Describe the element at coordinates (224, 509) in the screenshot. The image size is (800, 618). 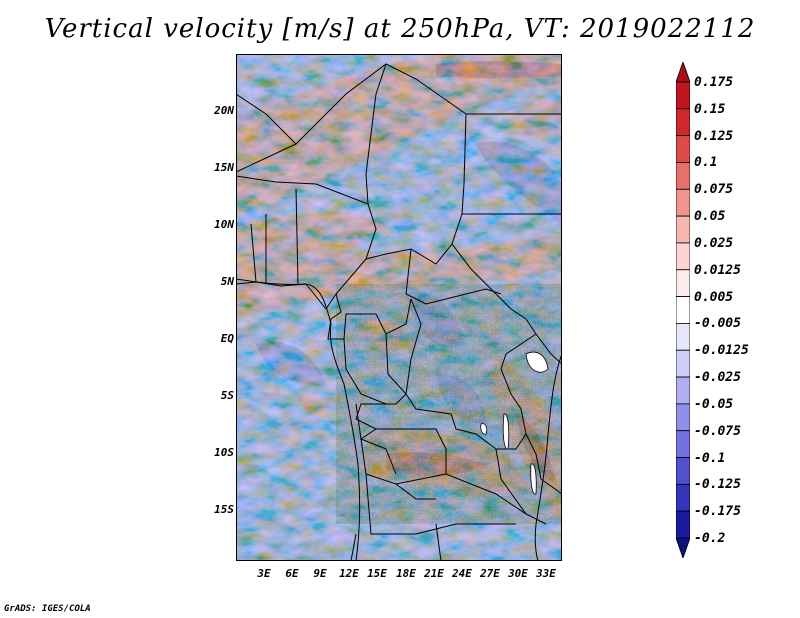
I see `lat-label-15s: 15S` at that location.